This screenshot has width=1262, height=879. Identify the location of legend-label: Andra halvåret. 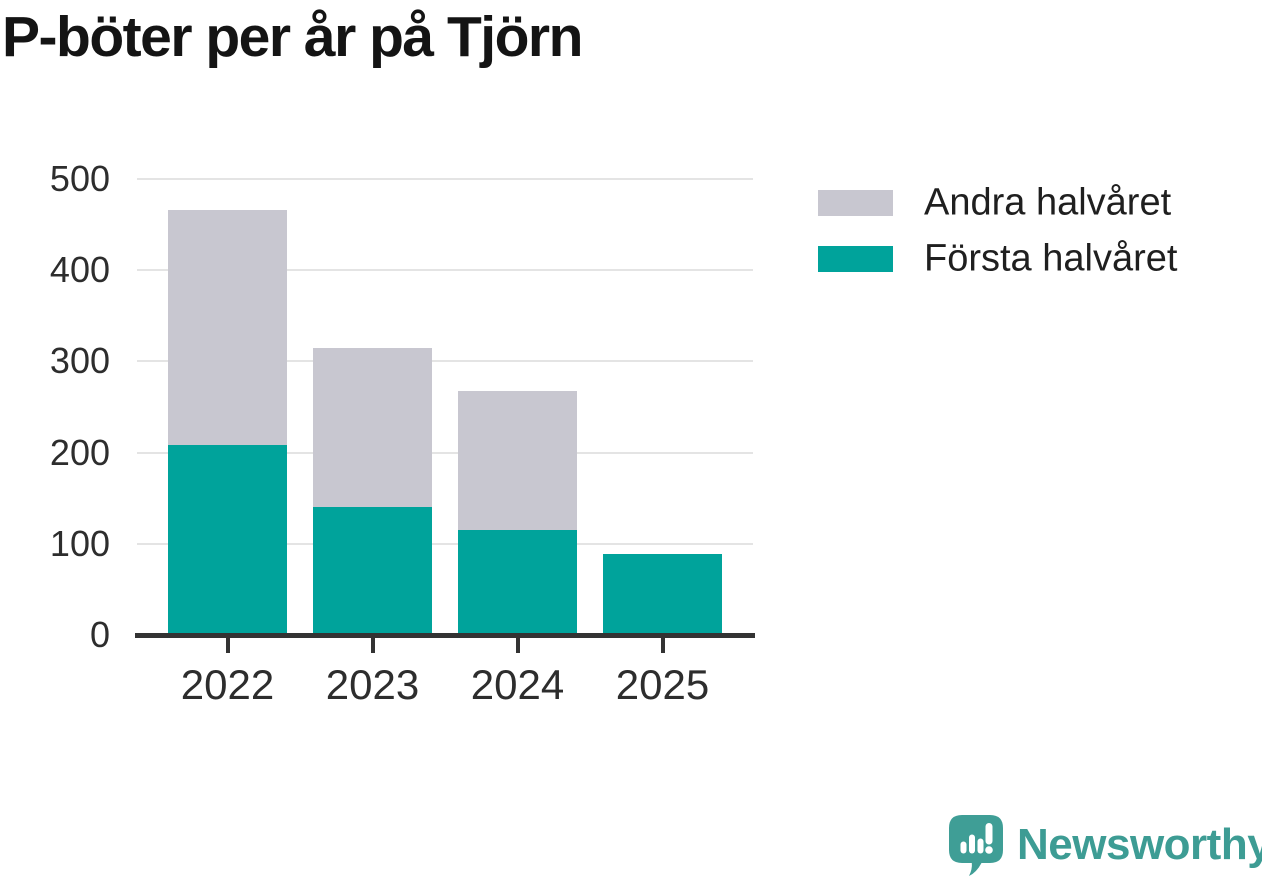
(1048, 202).